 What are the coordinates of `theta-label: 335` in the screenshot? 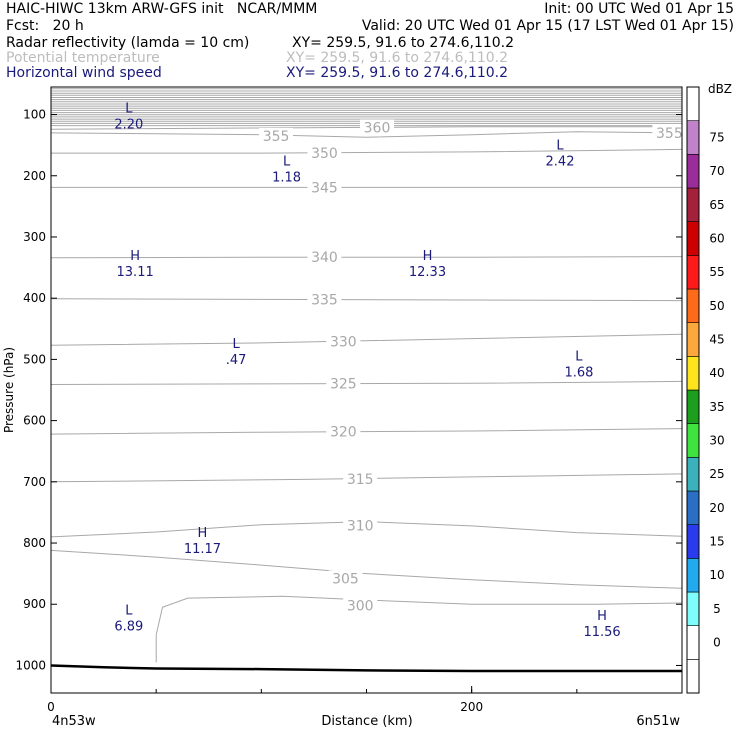 It's located at (324, 300).